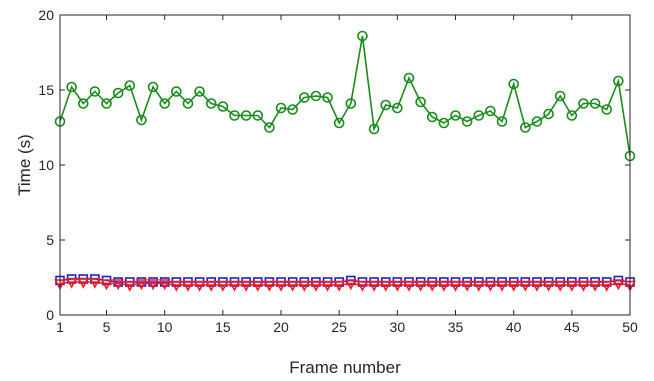  I want to click on y-axis-label: Time (s), so click(24, 165).